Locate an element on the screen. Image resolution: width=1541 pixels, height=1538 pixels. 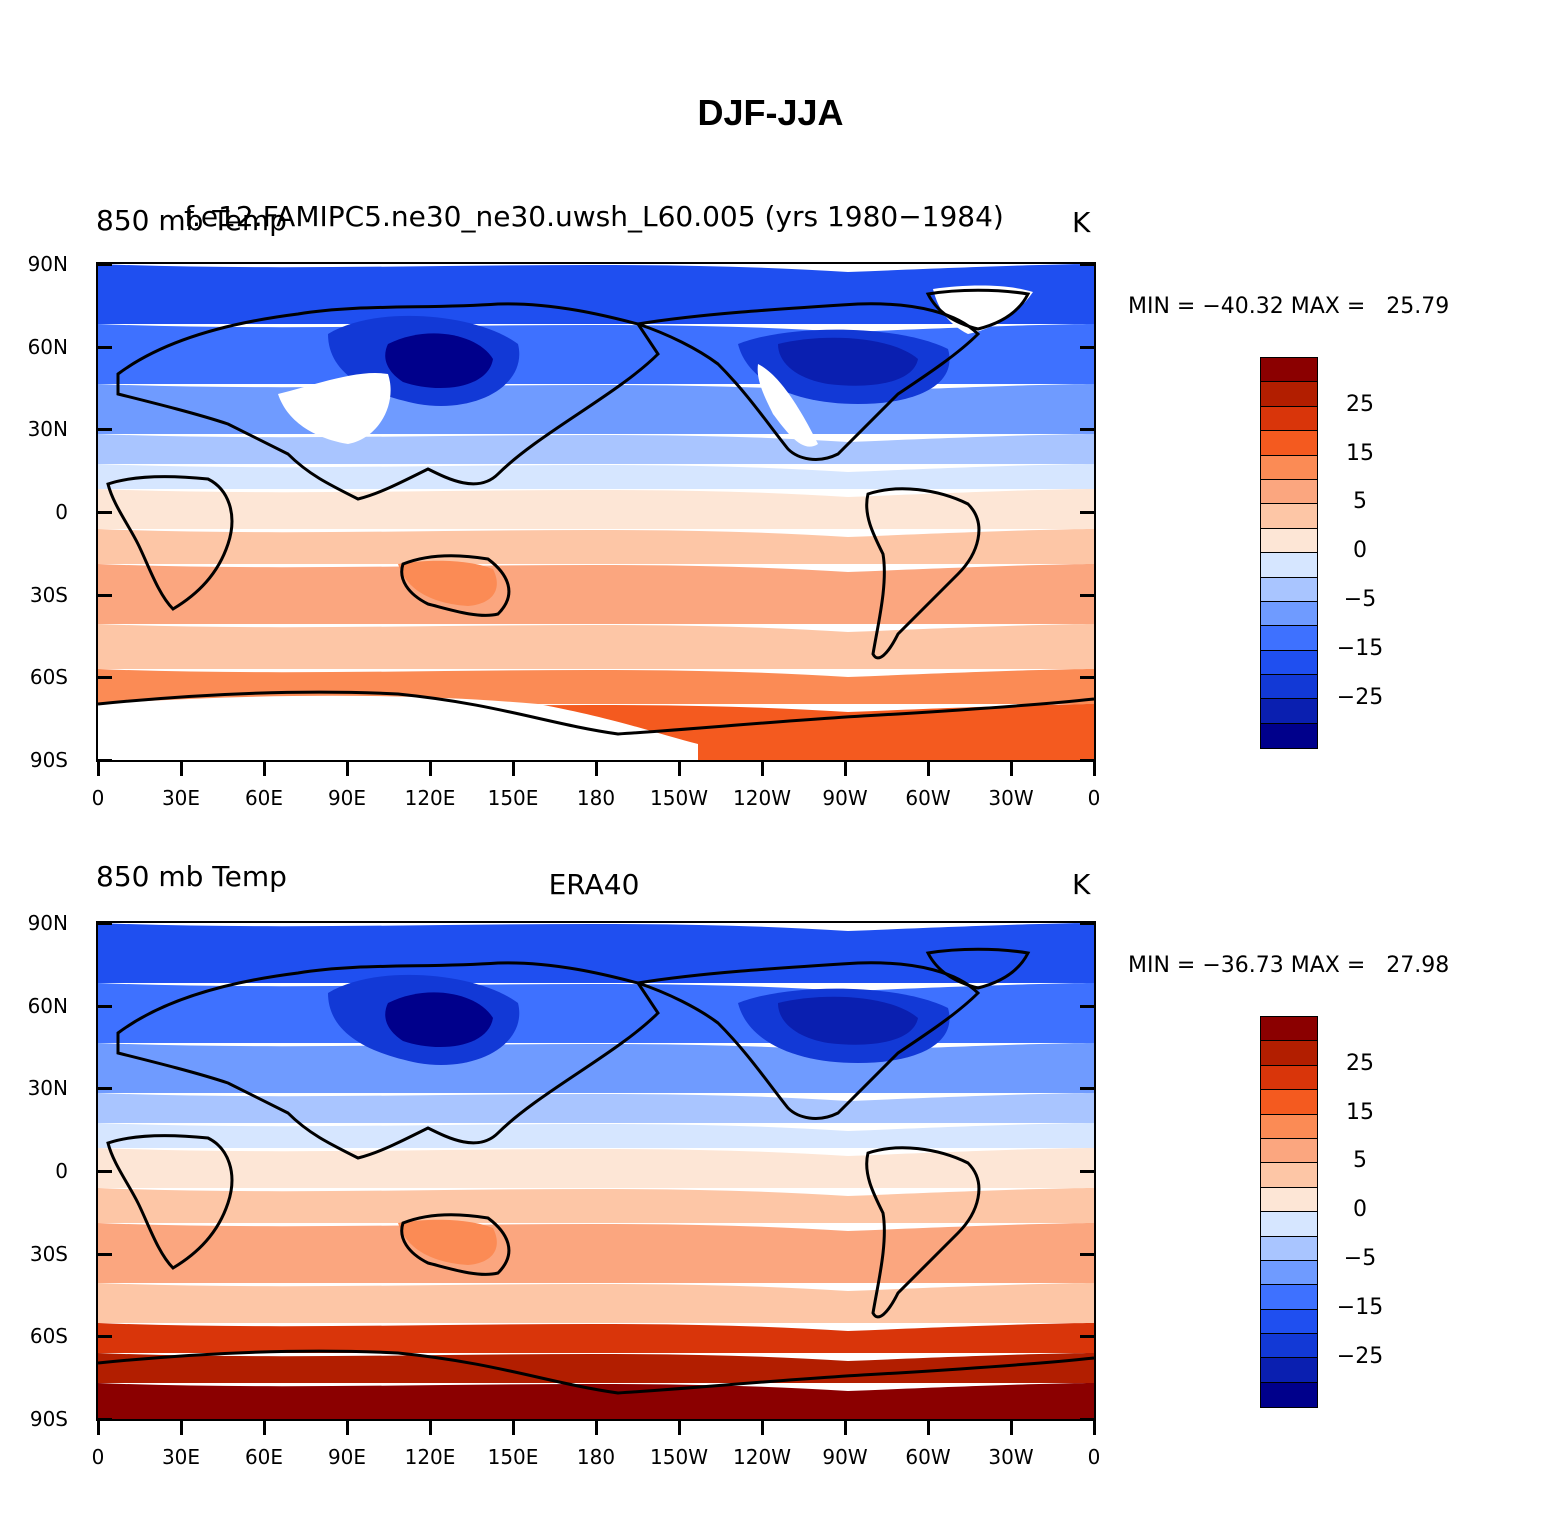
colorbar-label: 15 is located at coordinates (1360, 1112).